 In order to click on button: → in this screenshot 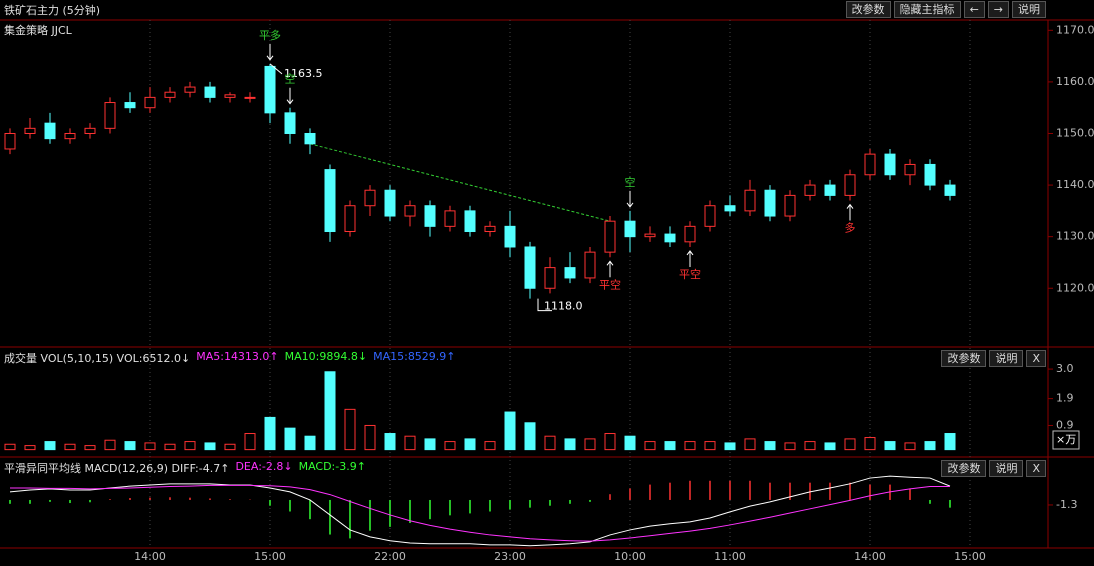, I will do `click(998, 9)`.